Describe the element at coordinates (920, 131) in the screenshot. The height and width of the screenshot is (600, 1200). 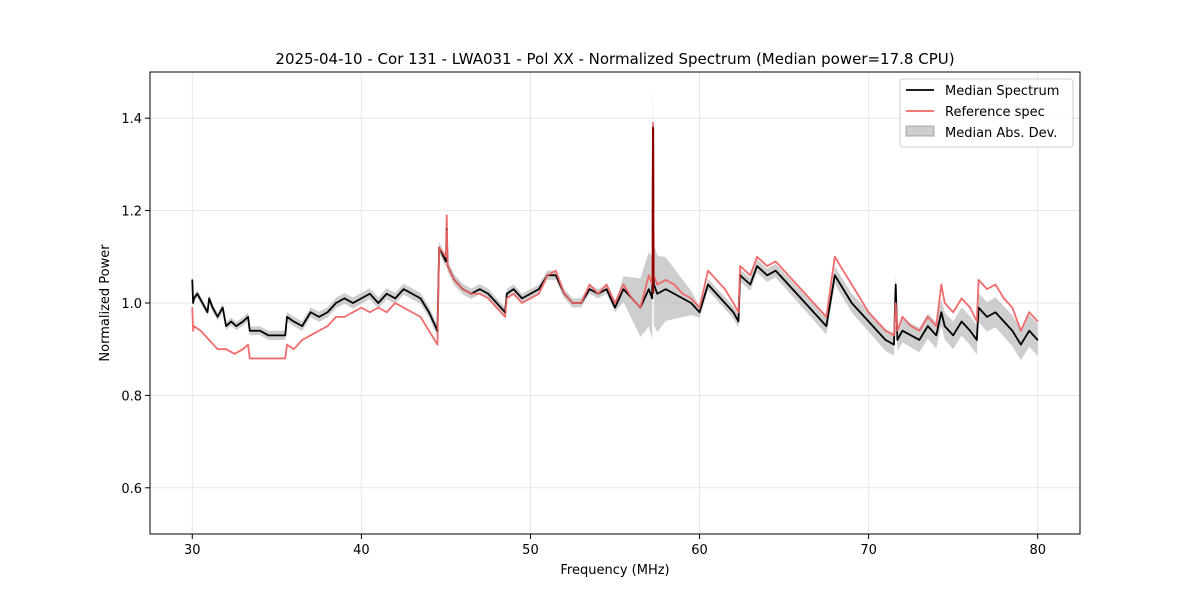
I see `legend-mad-swatch` at that location.